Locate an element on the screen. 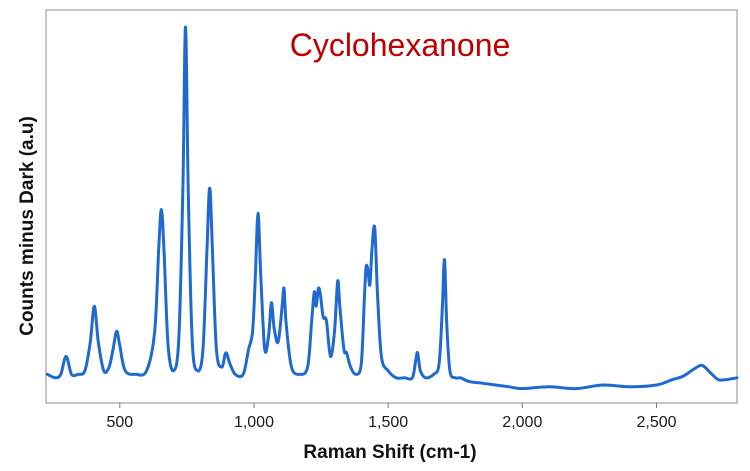  x-tick-label: 1,500 is located at coordinates (388, 422).